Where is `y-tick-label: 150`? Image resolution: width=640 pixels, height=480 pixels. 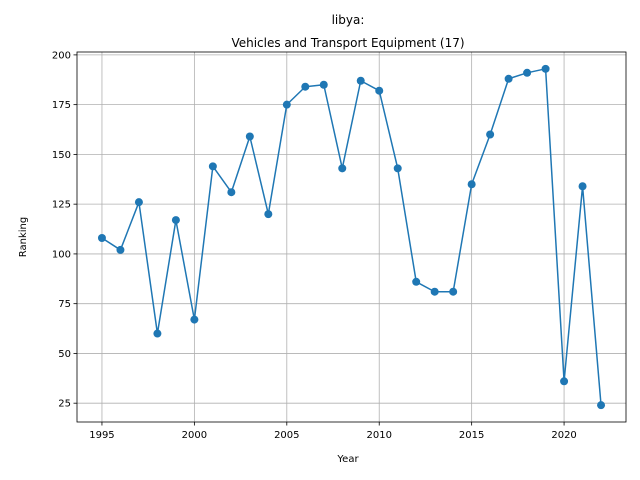 y-tick-label: 150 is located at coordinates (61, 155).